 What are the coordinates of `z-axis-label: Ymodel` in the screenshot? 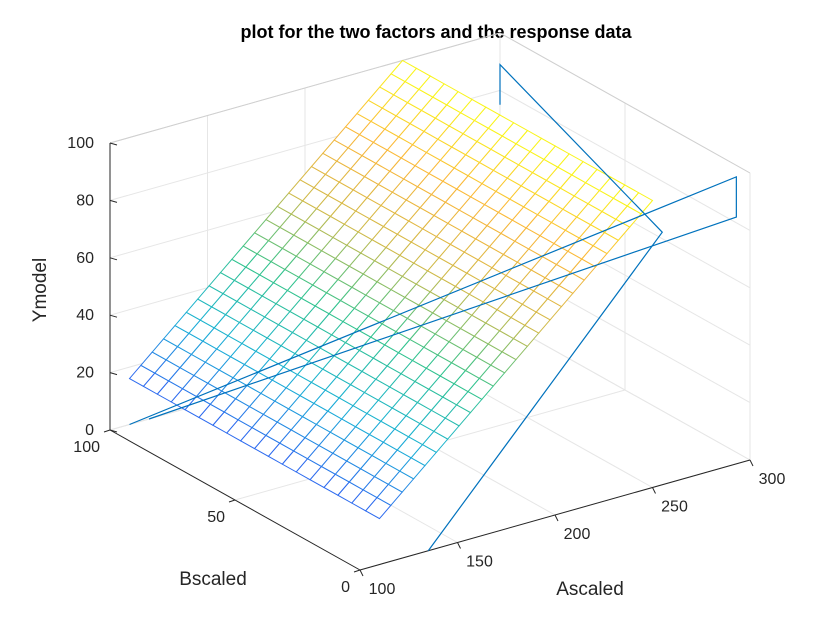 It's located at (40, 290).